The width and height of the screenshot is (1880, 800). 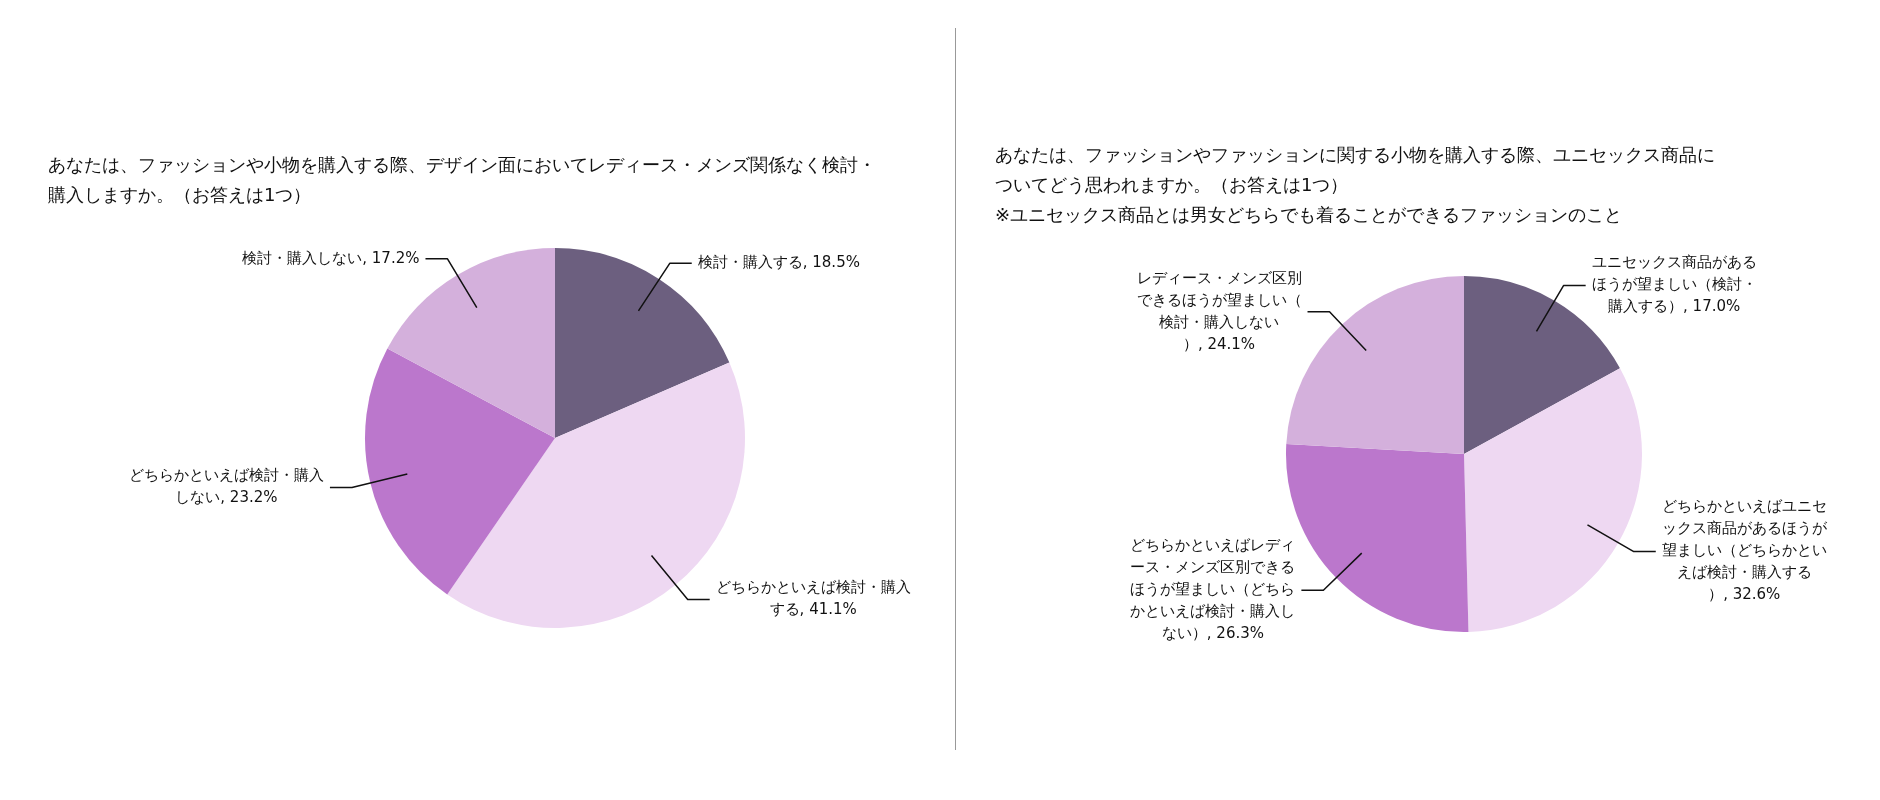 What do you see at coordinates (1309, 215) in the screenshot?
I see `chart-subtitle: ※ユニセックス商品とは男女どちらでも着ることができるファッションのこと` at bounding box center [1309, 215].